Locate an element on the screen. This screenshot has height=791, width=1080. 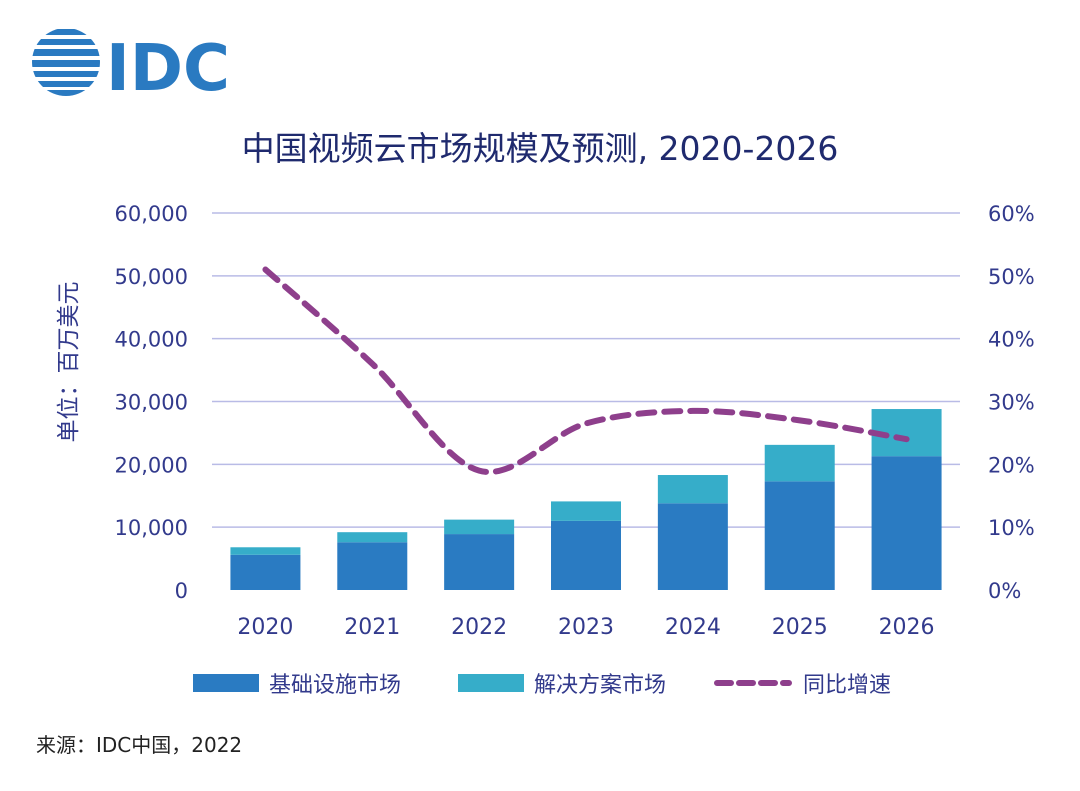
x-tick-label: 2023 is located at coordinates (586, 627).